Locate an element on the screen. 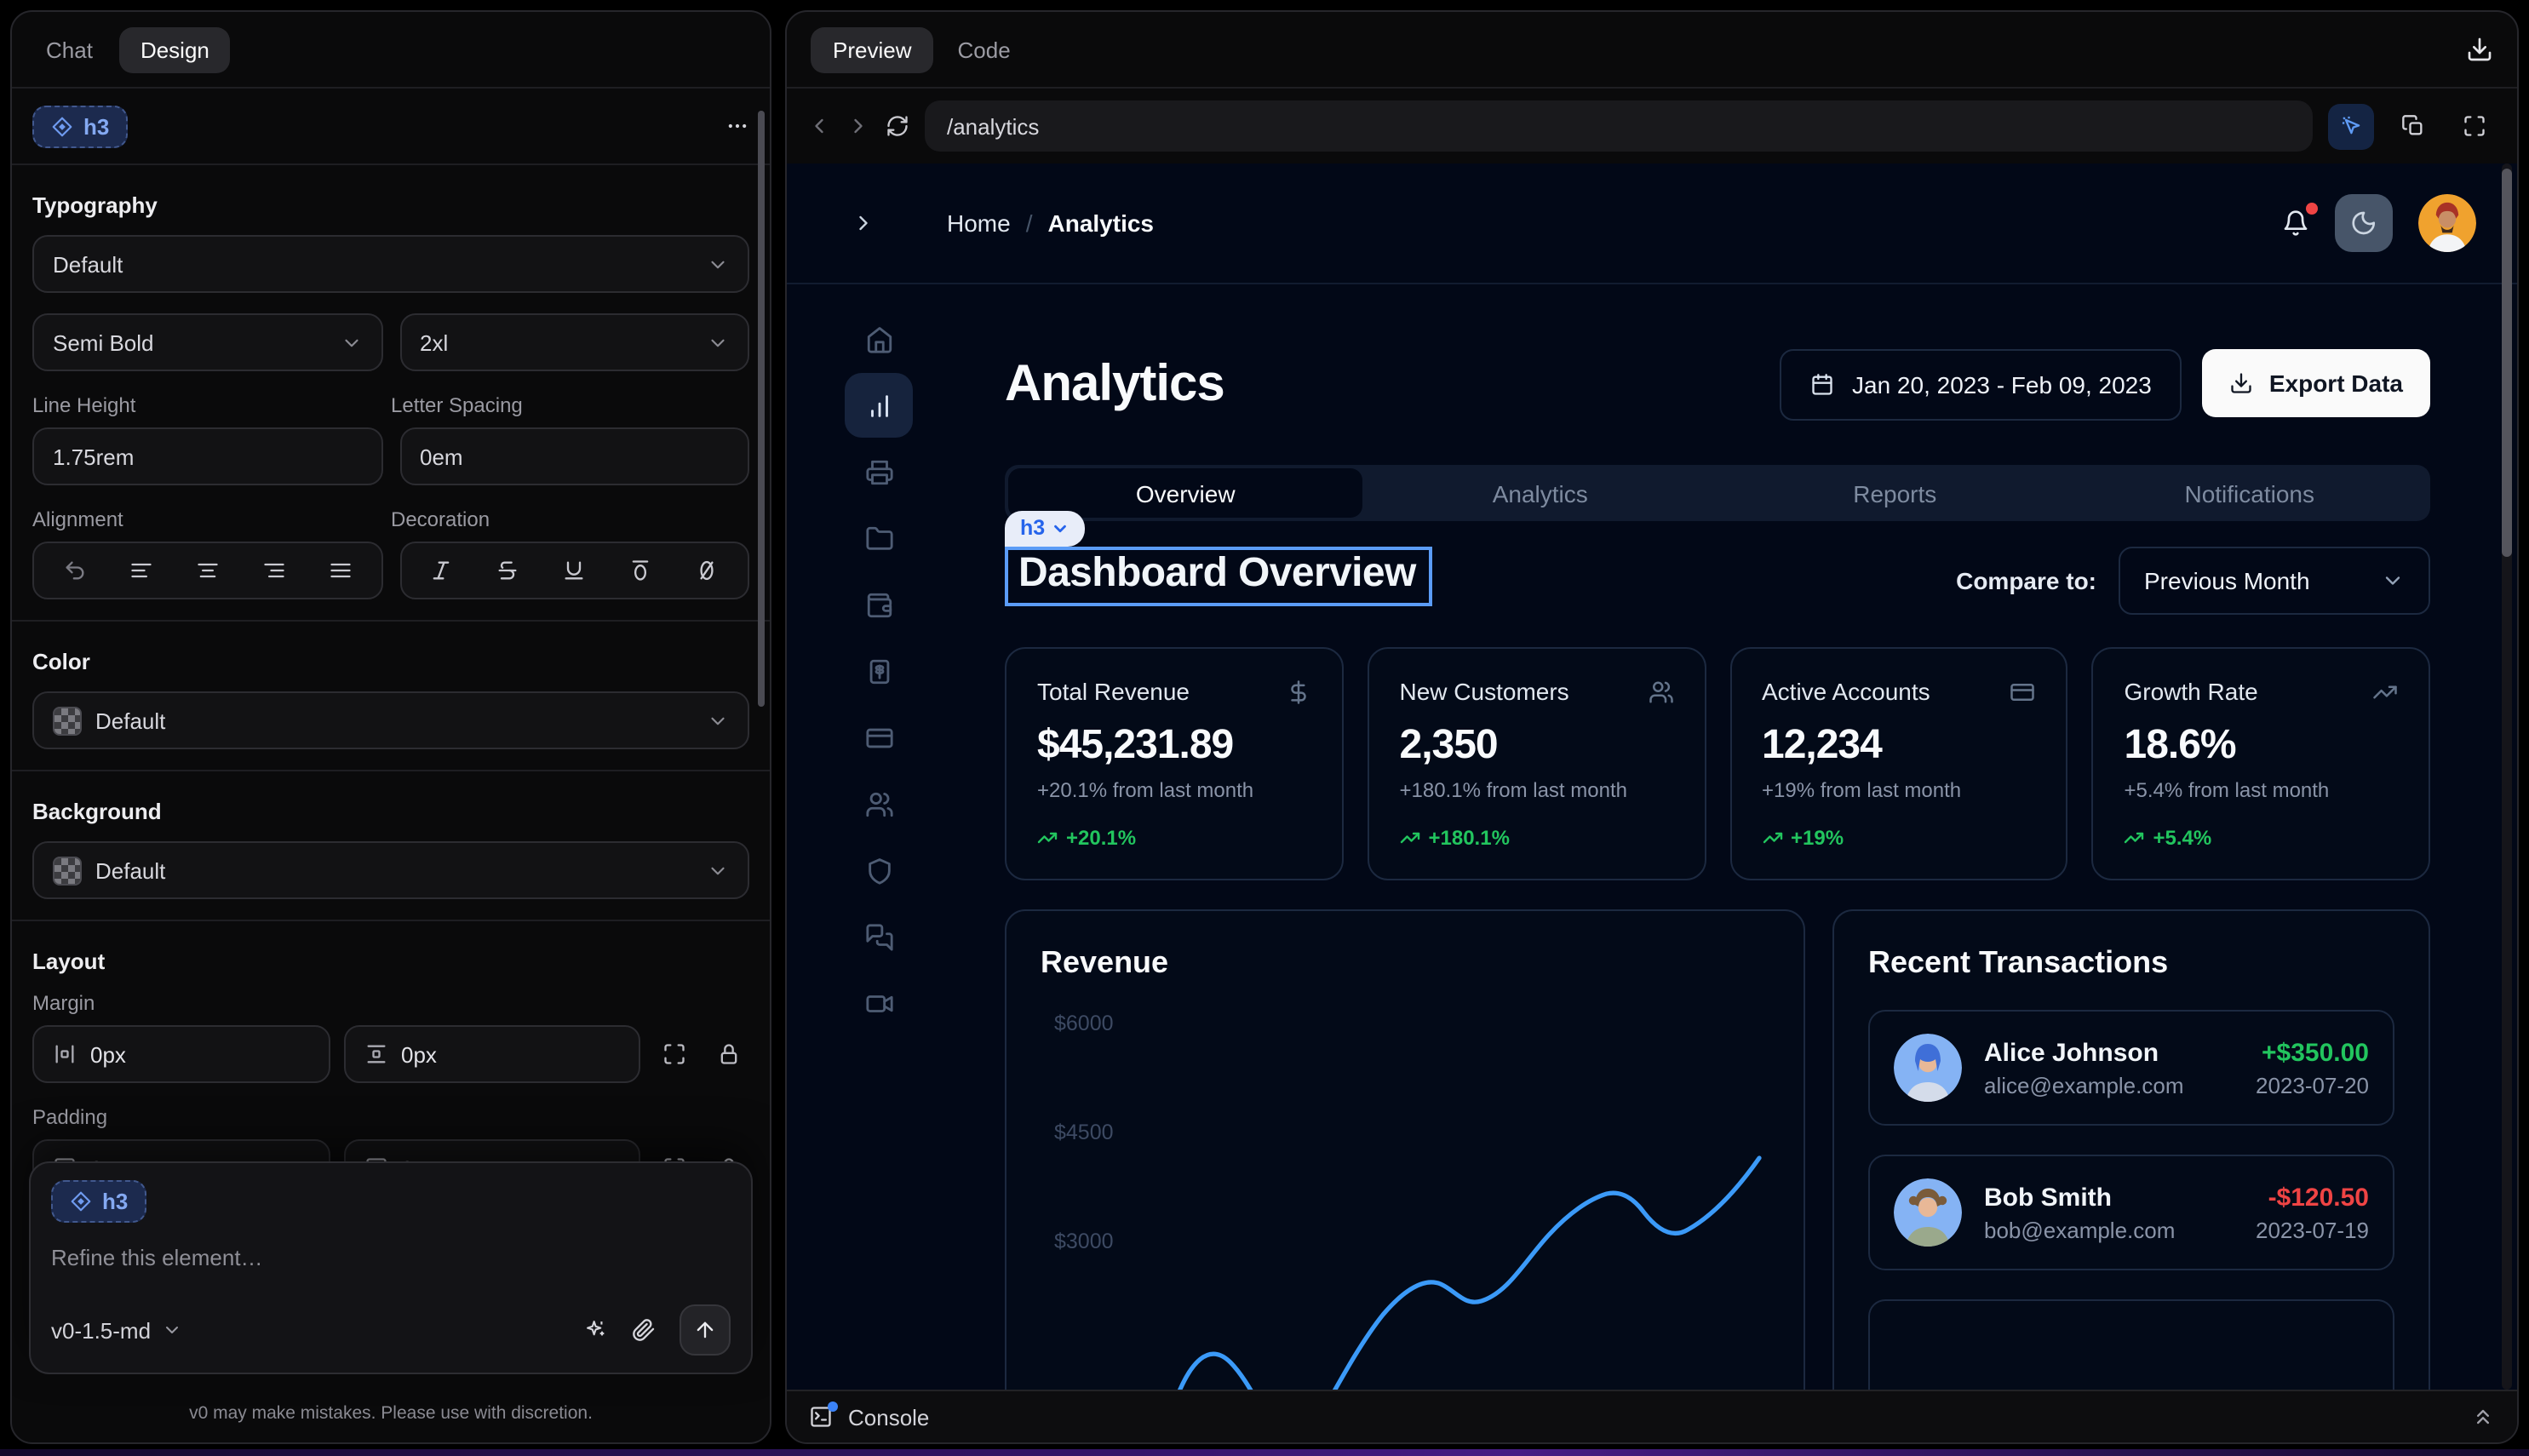 Image resolution: width=2529 pixels, height=1456 pixels. transaction-name: Bob Smith is located at coordinates (2048, 1197).